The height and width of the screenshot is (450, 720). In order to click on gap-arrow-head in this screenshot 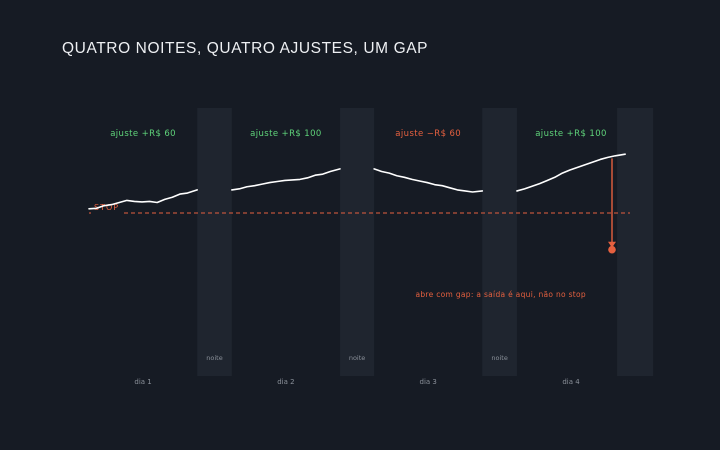, I will do `click(612, 244)`.